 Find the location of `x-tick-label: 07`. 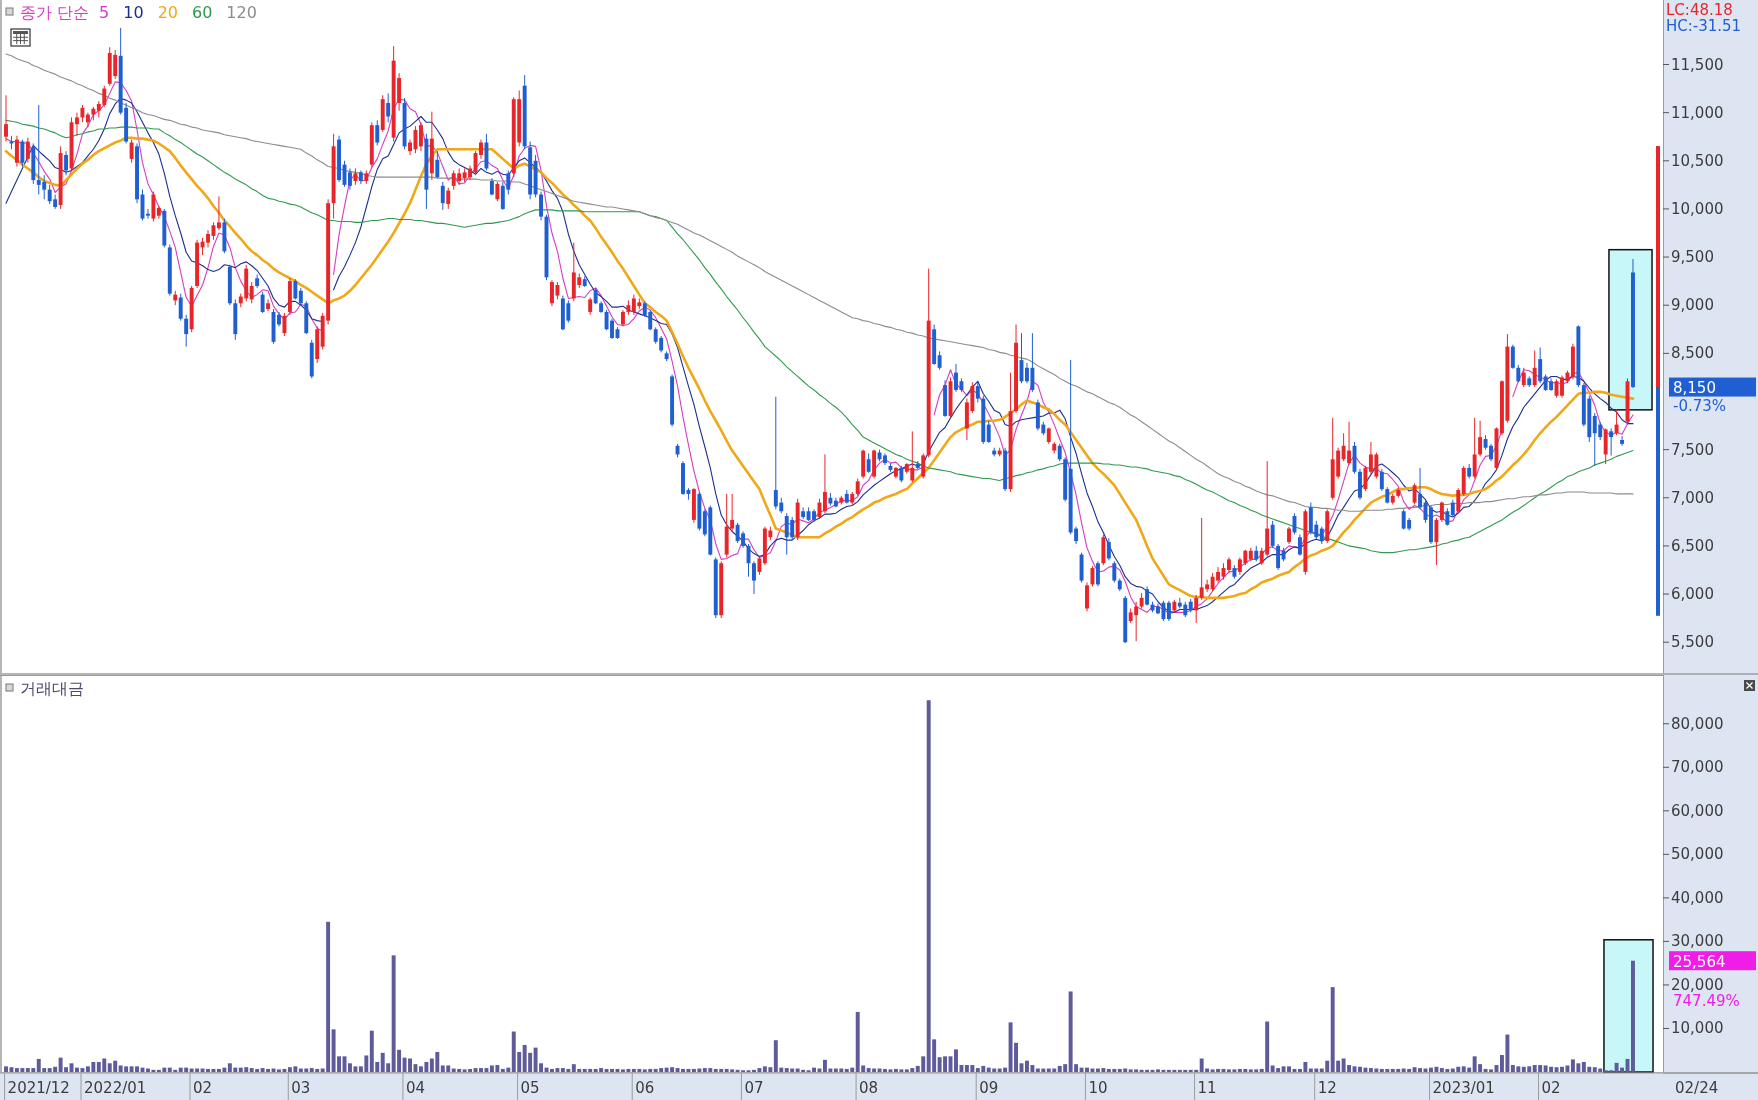

x-tick-label: 07 is located at coordinates (754, 1087).